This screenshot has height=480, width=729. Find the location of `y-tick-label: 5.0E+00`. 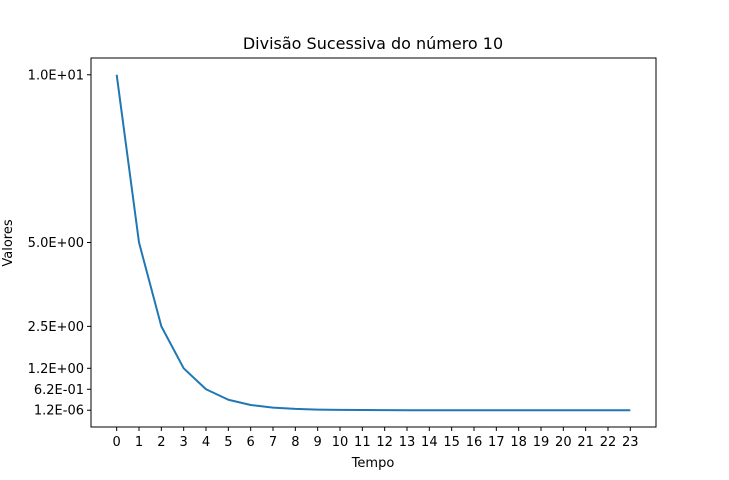

y-tick-label: 5.0E+00 is located at coordinates (56, 243).